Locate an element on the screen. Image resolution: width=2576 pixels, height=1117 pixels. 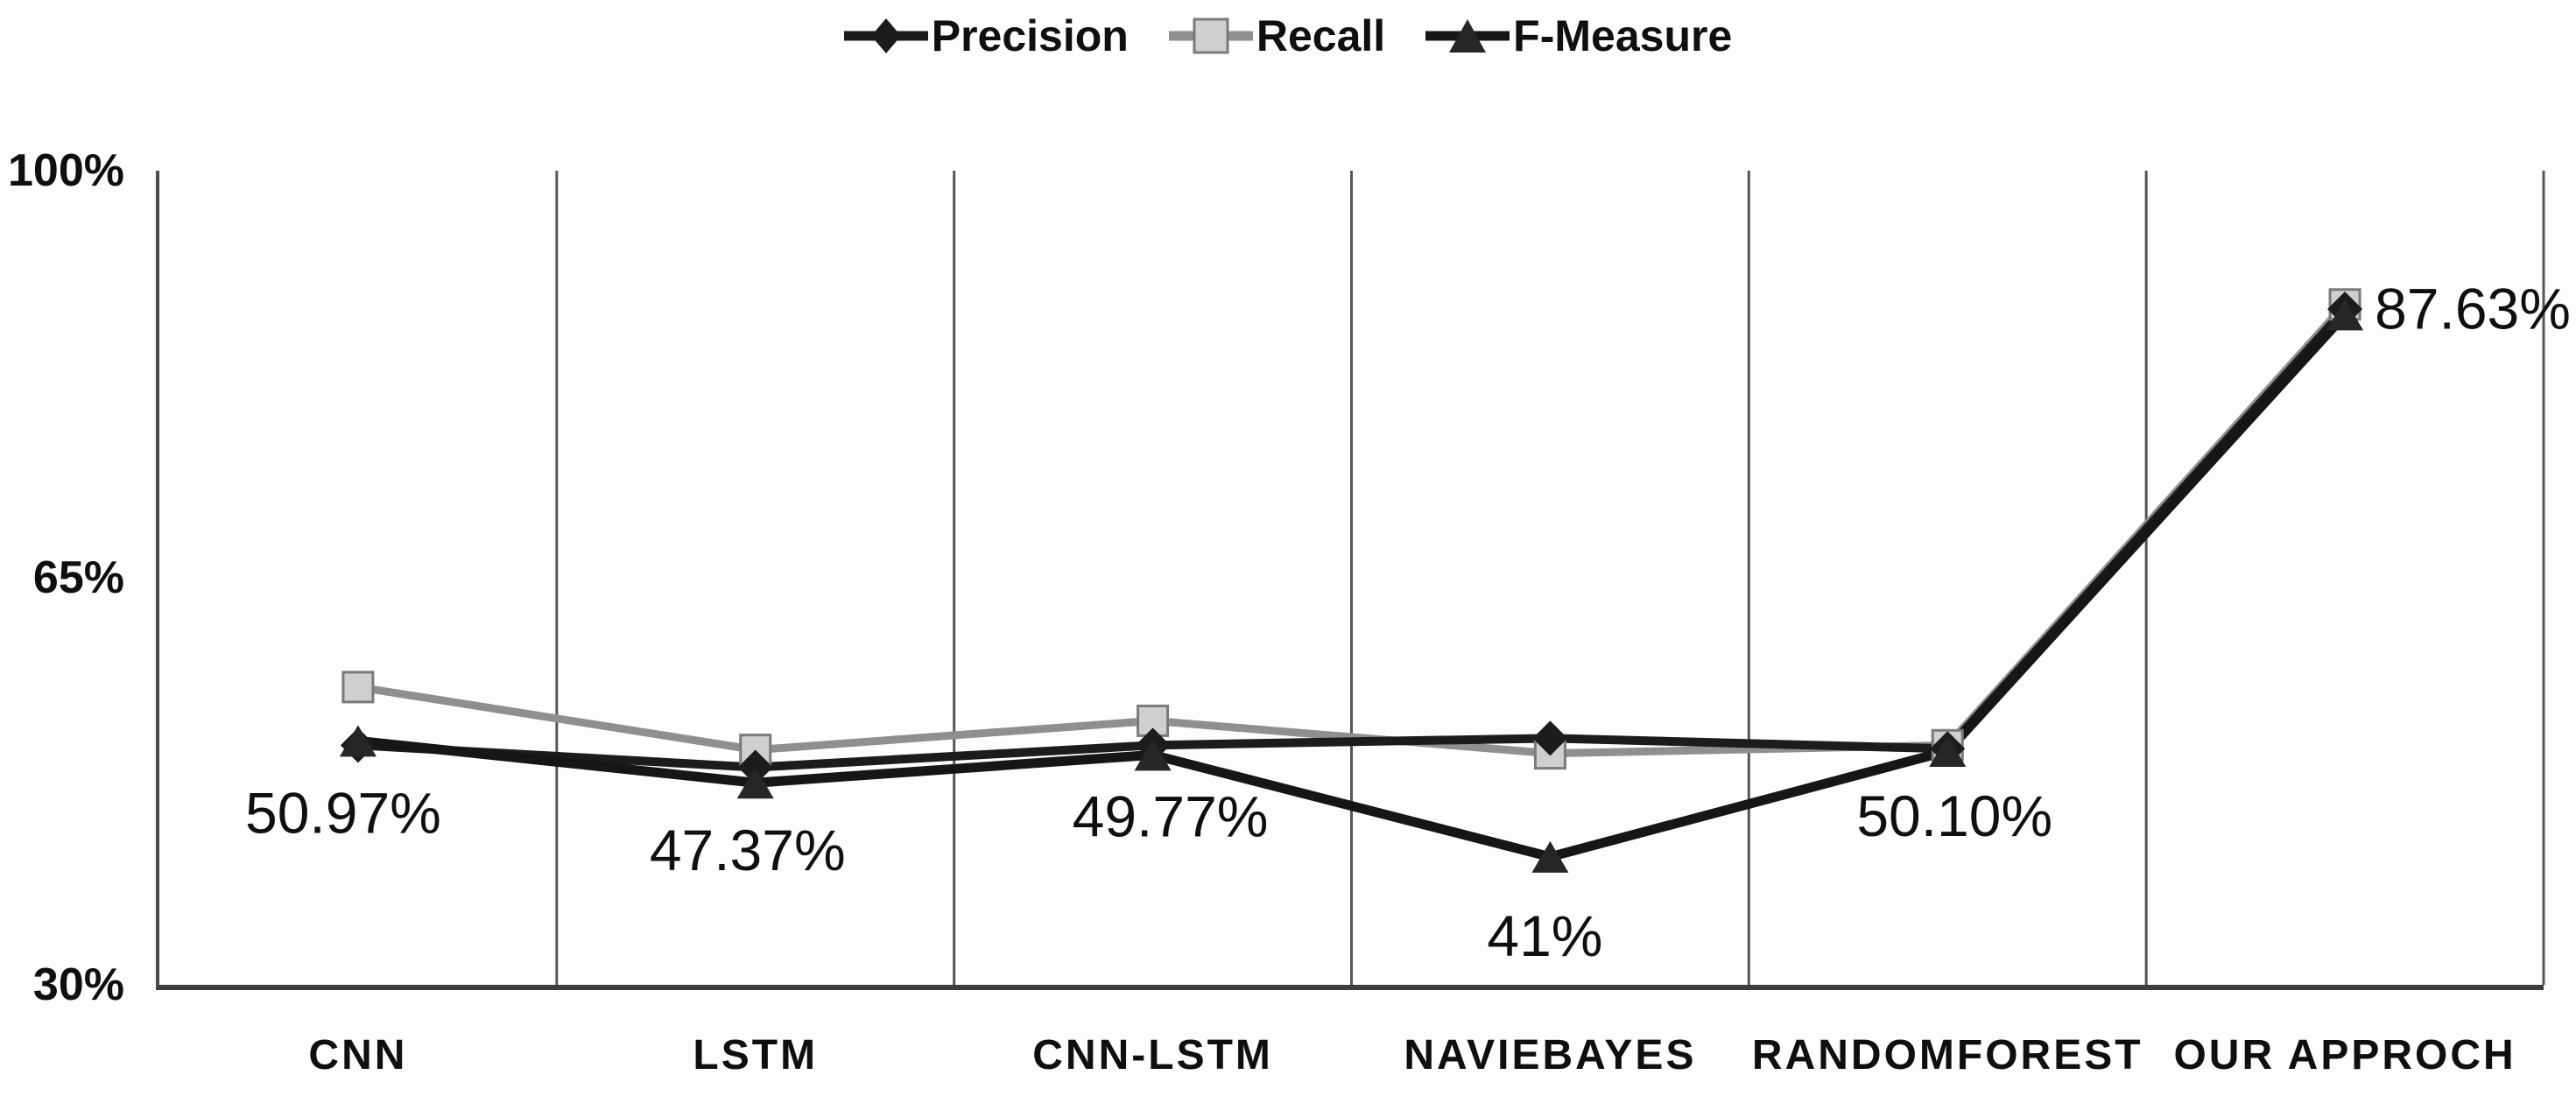
legend-label-recall: Recall is located at coordinates (1321, 35).